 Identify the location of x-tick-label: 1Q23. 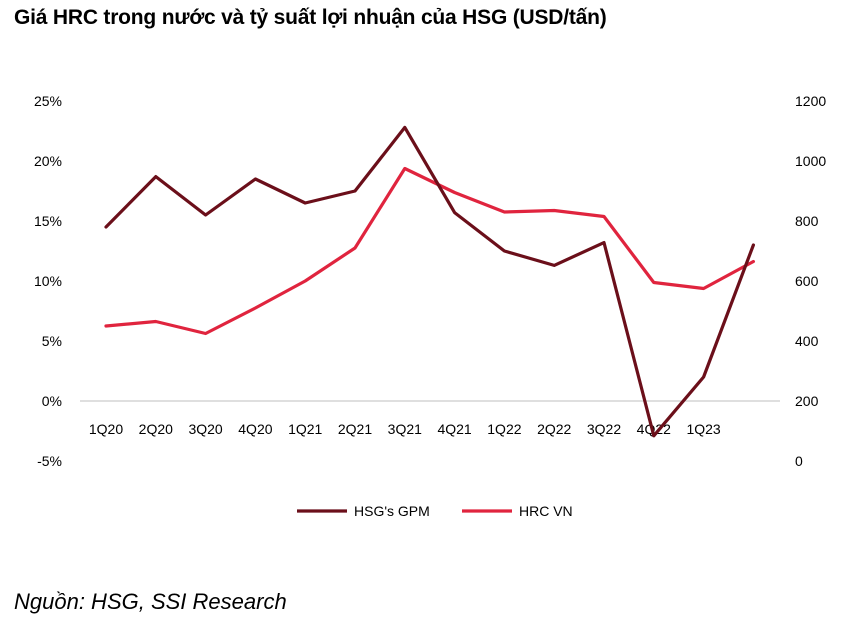
(703, 429).